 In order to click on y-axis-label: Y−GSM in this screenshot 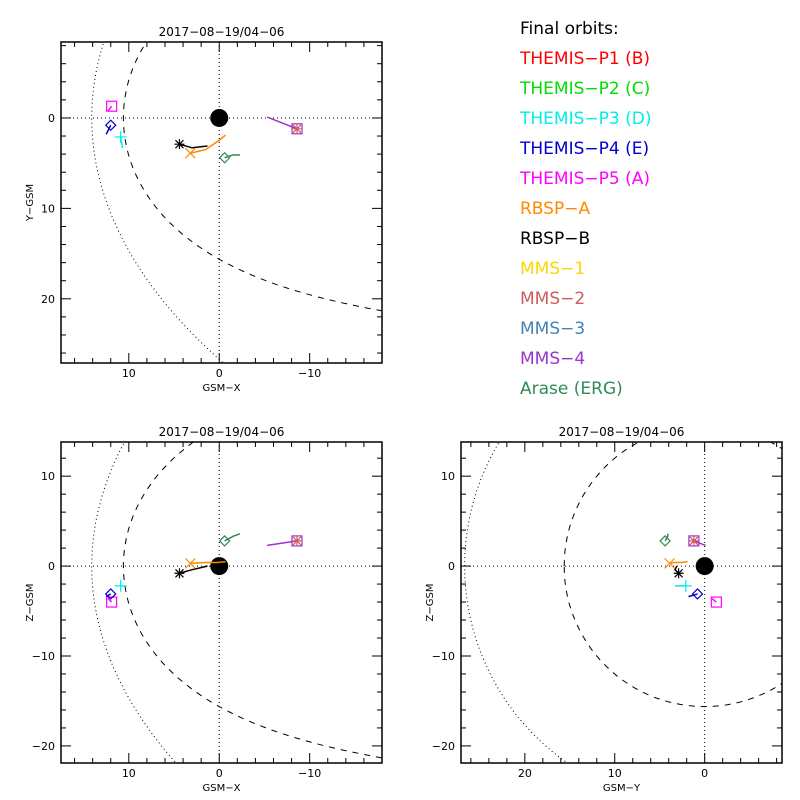, I will do `click(30, 203)`.